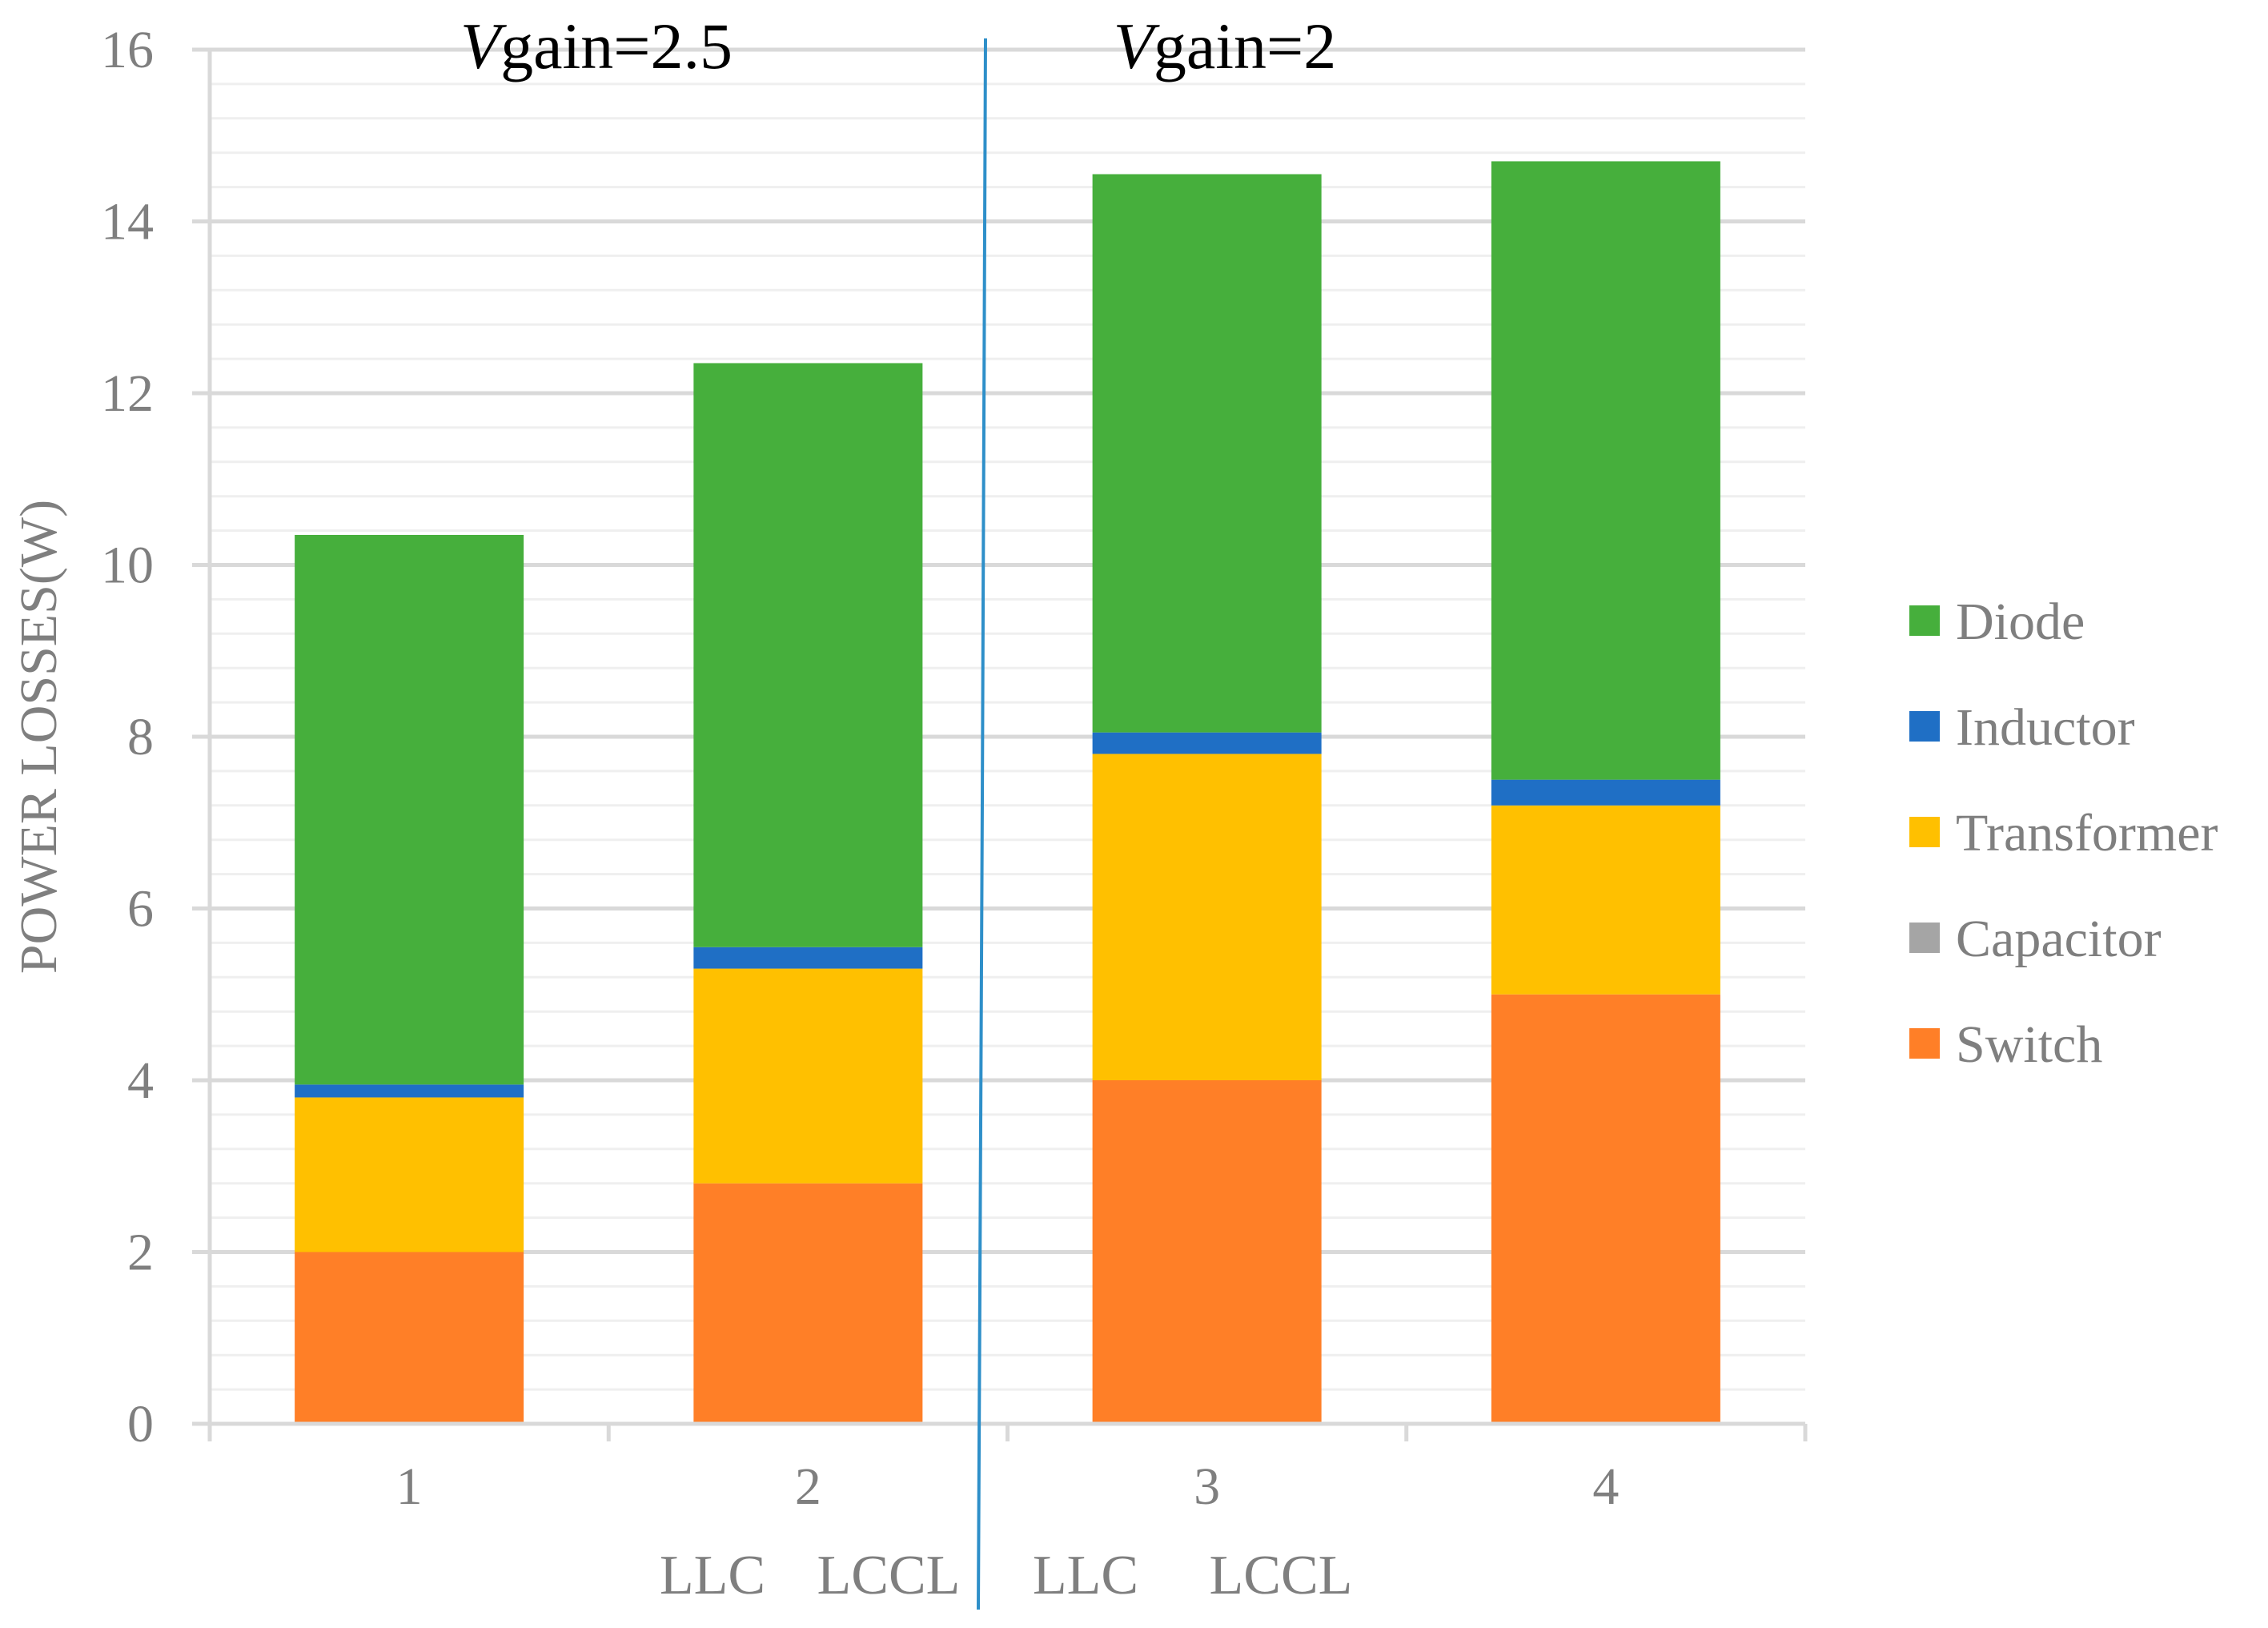 Image resolution: width=2268 pixels, height=1628 pixels. I want to click on legend: Diode Inductor Transformer Capacitor Switch, so click(2063, 833).